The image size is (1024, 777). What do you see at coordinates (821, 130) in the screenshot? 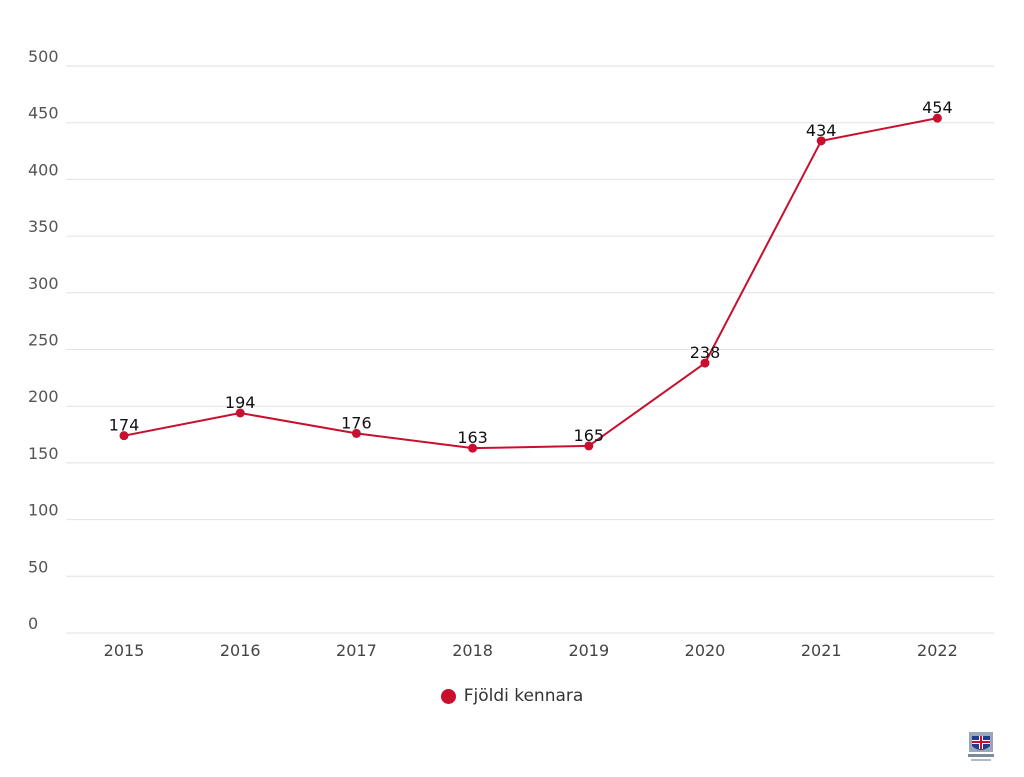
I see `data-label: 434` at bounding box center [821, 130].